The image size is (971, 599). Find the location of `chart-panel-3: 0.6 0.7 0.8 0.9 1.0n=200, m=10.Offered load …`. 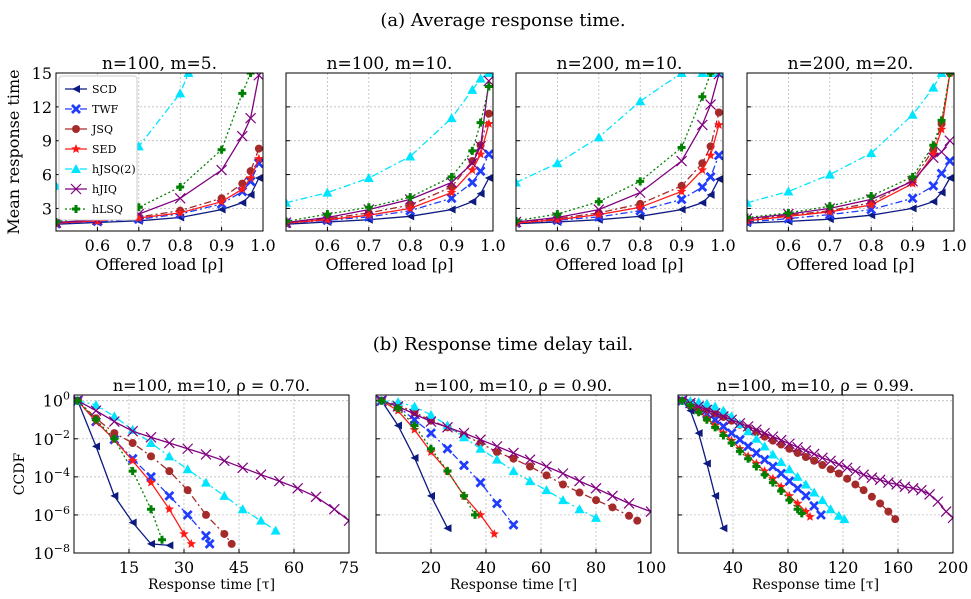

chart-panel-3: 0.6 0.7 0.8 0.9 1.0n=200, m=10.Offered load … is located at coordinates (623, 164).